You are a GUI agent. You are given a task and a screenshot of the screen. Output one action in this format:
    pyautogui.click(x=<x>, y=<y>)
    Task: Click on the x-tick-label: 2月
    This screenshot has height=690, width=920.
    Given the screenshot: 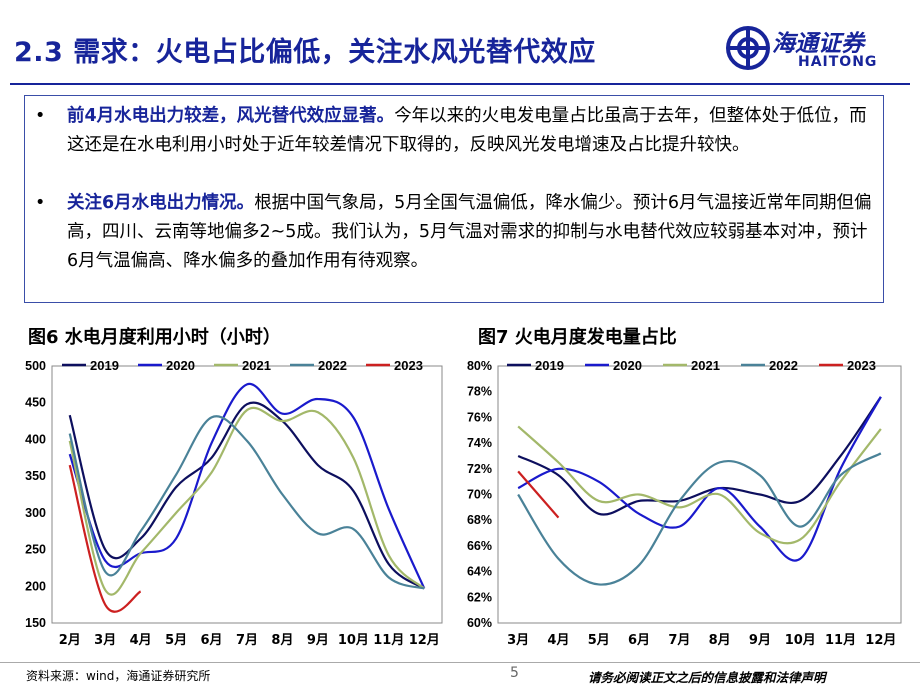 What is the action you would take?
    pyautogui.click(x=70, y=640)
    